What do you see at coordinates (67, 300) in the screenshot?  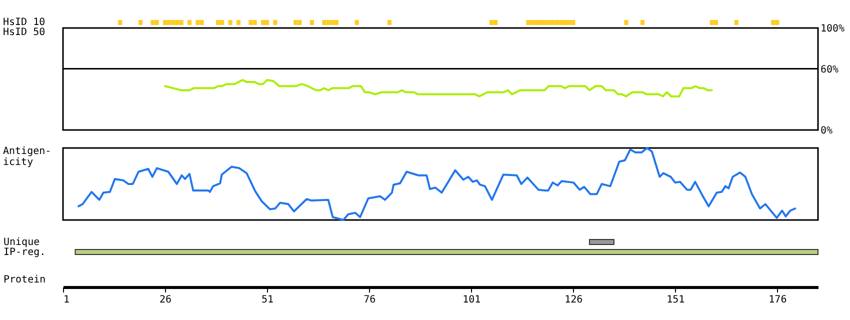 I see `x-tick-label: 1` at bounding box center [67, 300].